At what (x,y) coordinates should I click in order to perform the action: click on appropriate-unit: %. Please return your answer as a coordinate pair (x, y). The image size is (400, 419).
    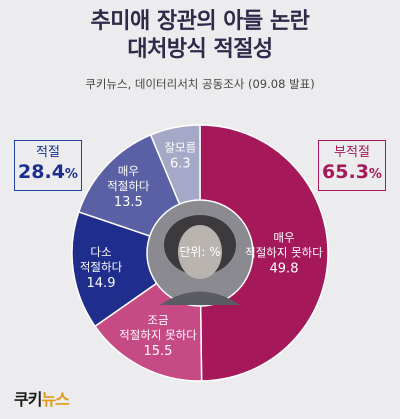
    Looking at the image, I should click on (71, 174).